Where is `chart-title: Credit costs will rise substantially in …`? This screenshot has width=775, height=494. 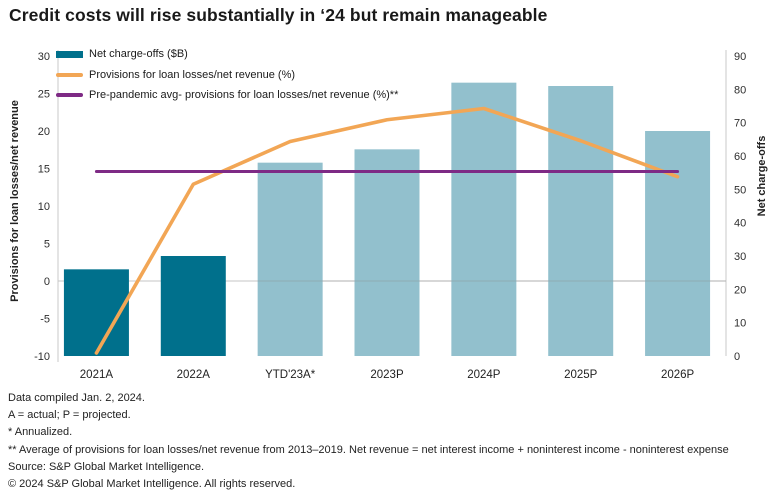
chart-title: Credit costs will rise substantially in … is located at coordinates (278, 15).